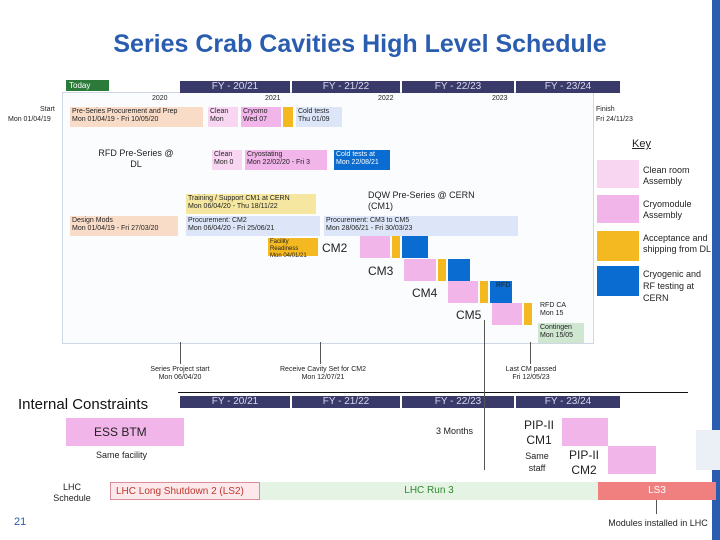  Describe the element at coordinates (120, 432) in the screenshot. I see `ess-btm-label: ESS BTM` at that location.